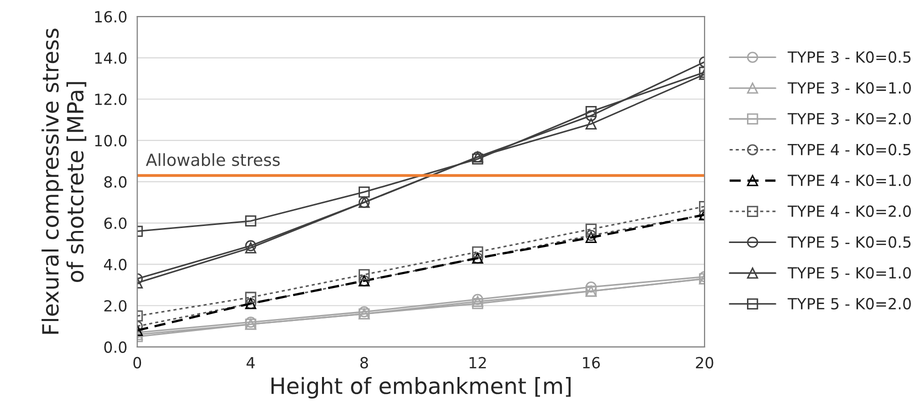 This screenshot has width=915, height=413. What do you see at coordinates (478, 362) in the screenshot?
I see `x-tick-label: 12` at bounding box center [478, 362].